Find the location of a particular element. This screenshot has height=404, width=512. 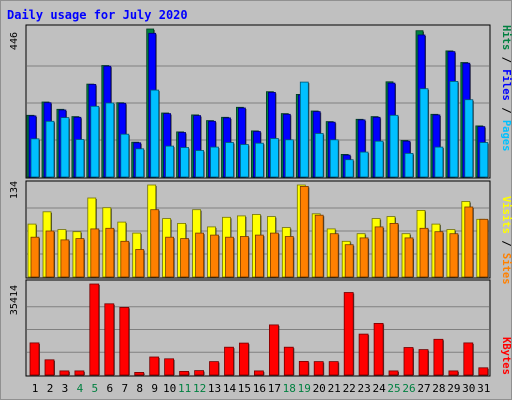

x-tick-label: 28 is located at coordinates (438, 388).